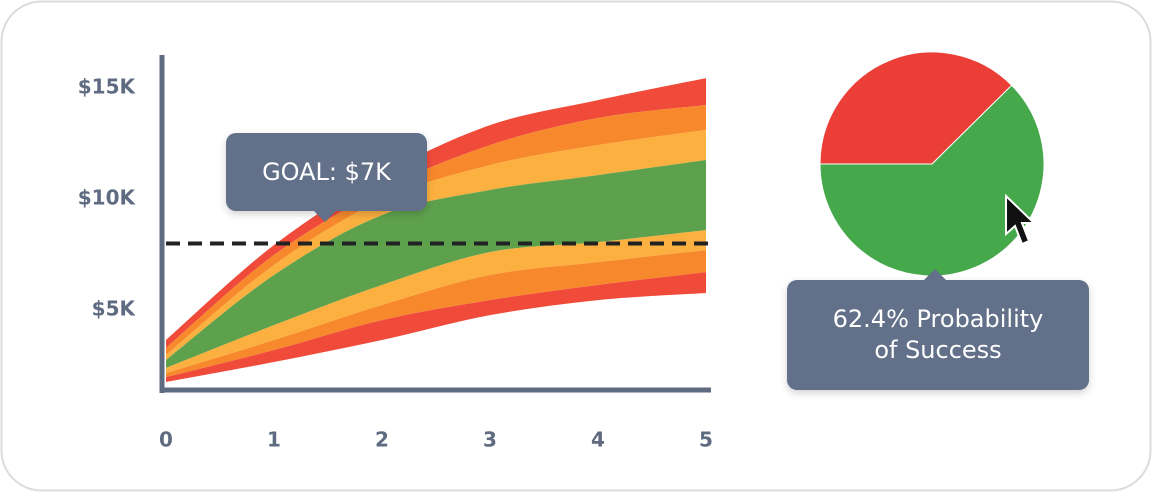 This screenshot has height=492, width=1152. Describe the element at coordinates (490, 440) in the screenshot. I see `x-tick-label: 3` at that location.